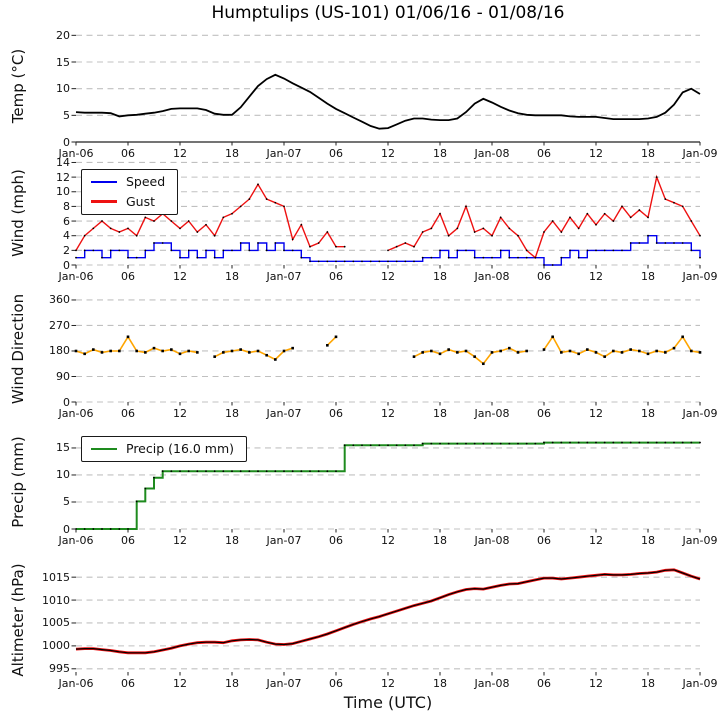  I want to click on y-tick-label-precip: 10, so click(63, 475).